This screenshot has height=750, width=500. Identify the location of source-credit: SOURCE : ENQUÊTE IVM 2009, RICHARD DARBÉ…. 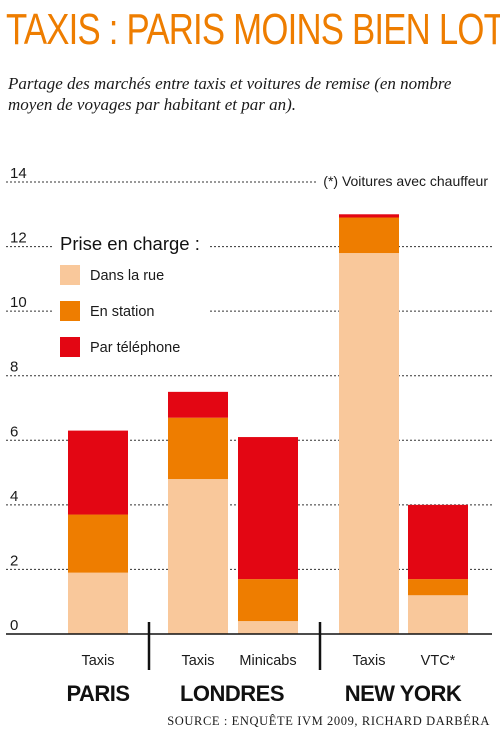
(328, 721).